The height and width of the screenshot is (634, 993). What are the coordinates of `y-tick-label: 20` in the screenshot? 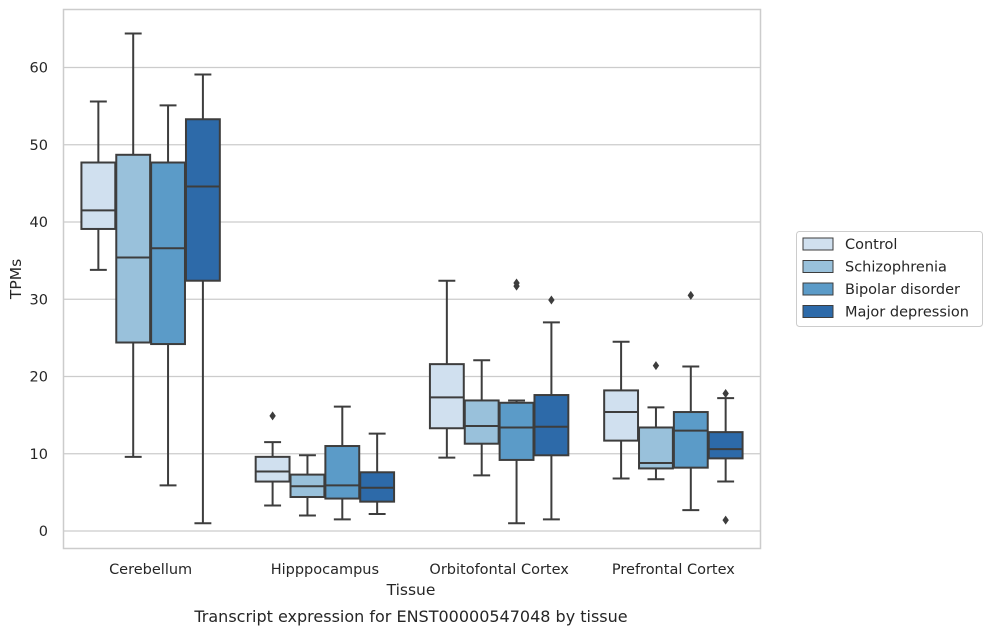 It's located at (39, 378).